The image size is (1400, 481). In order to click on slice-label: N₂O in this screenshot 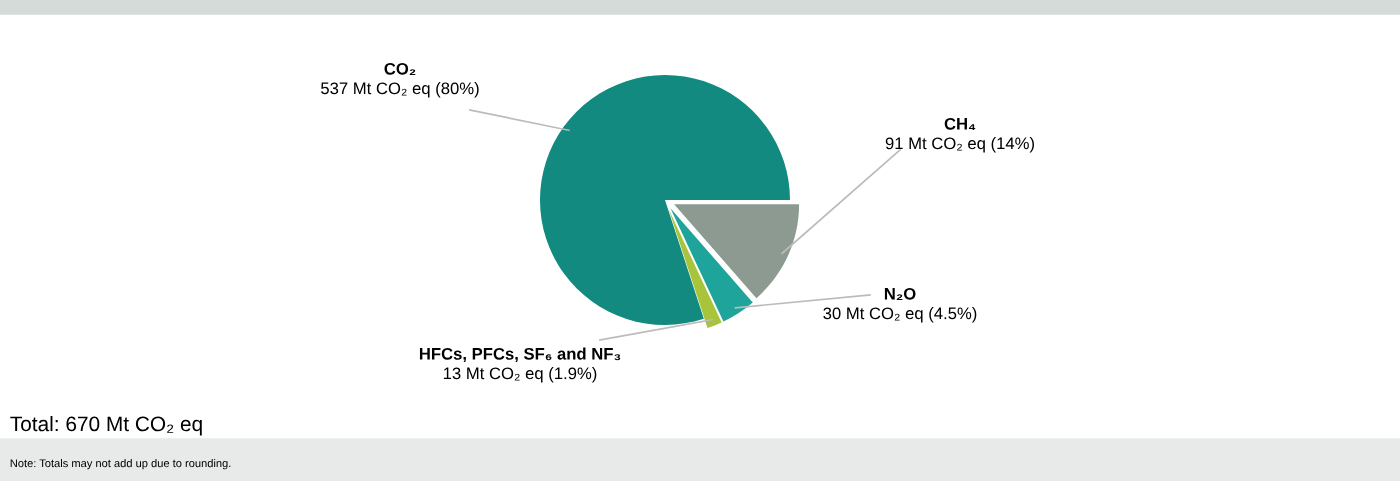, I will do `click(900, 294)`.